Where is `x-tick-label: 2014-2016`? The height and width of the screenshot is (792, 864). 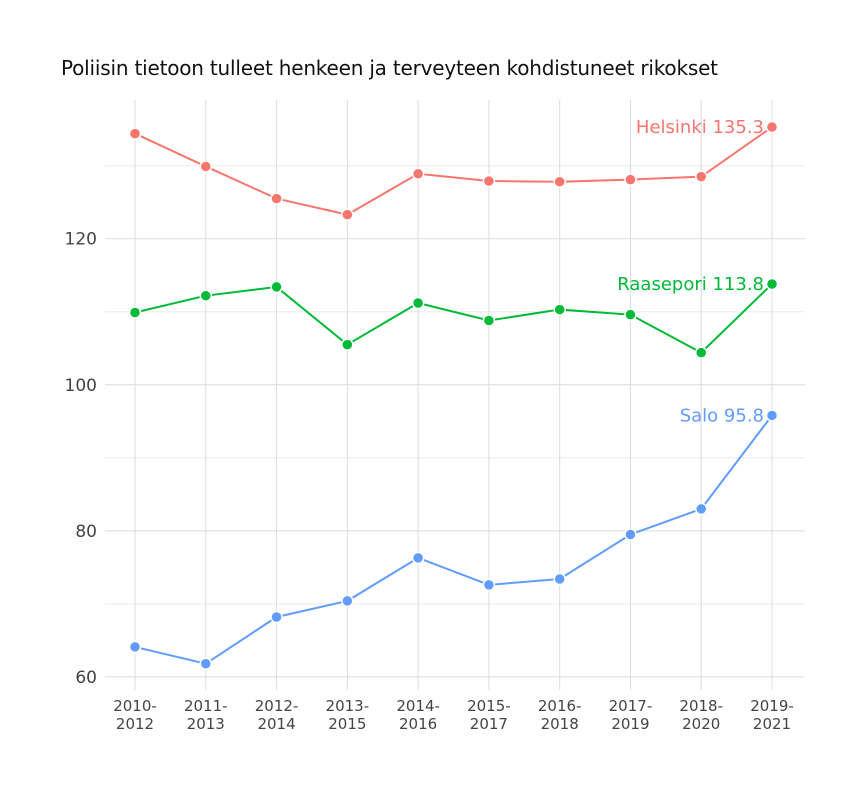
x-tick-label: 2014-2016 is located at coordinates (418, 715).